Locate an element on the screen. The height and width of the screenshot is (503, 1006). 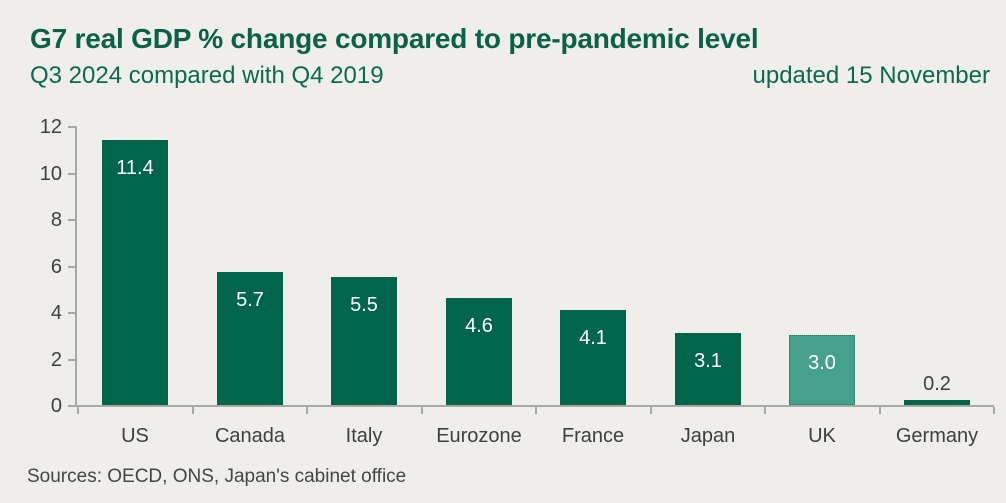
x-tick-label: France is located at coordinates (593, 436).